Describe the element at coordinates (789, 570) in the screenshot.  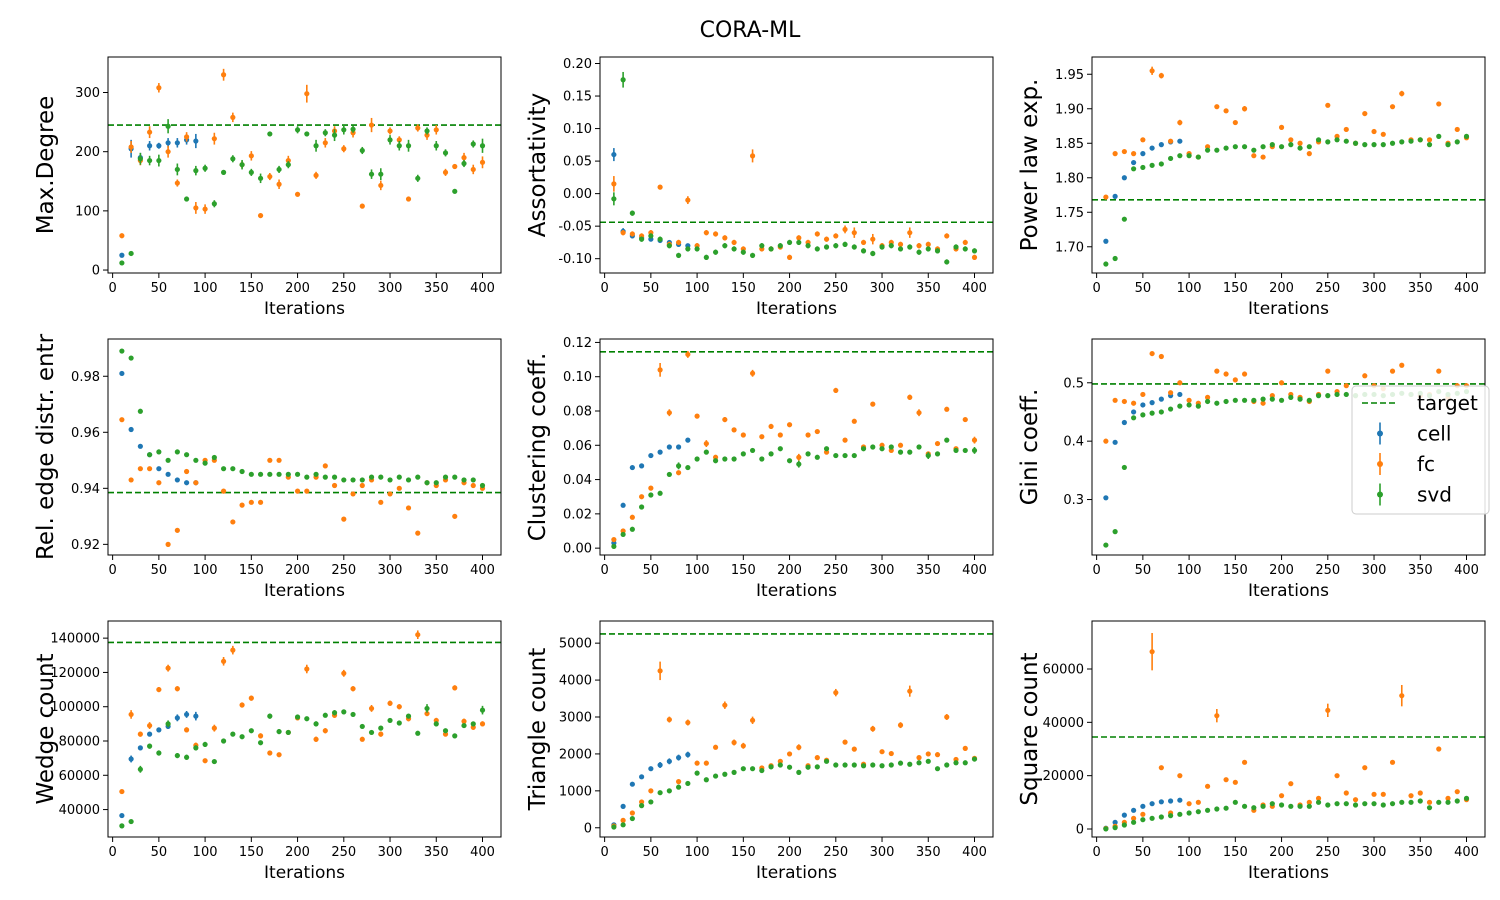
I see `x-tick-label: 200` at that location.